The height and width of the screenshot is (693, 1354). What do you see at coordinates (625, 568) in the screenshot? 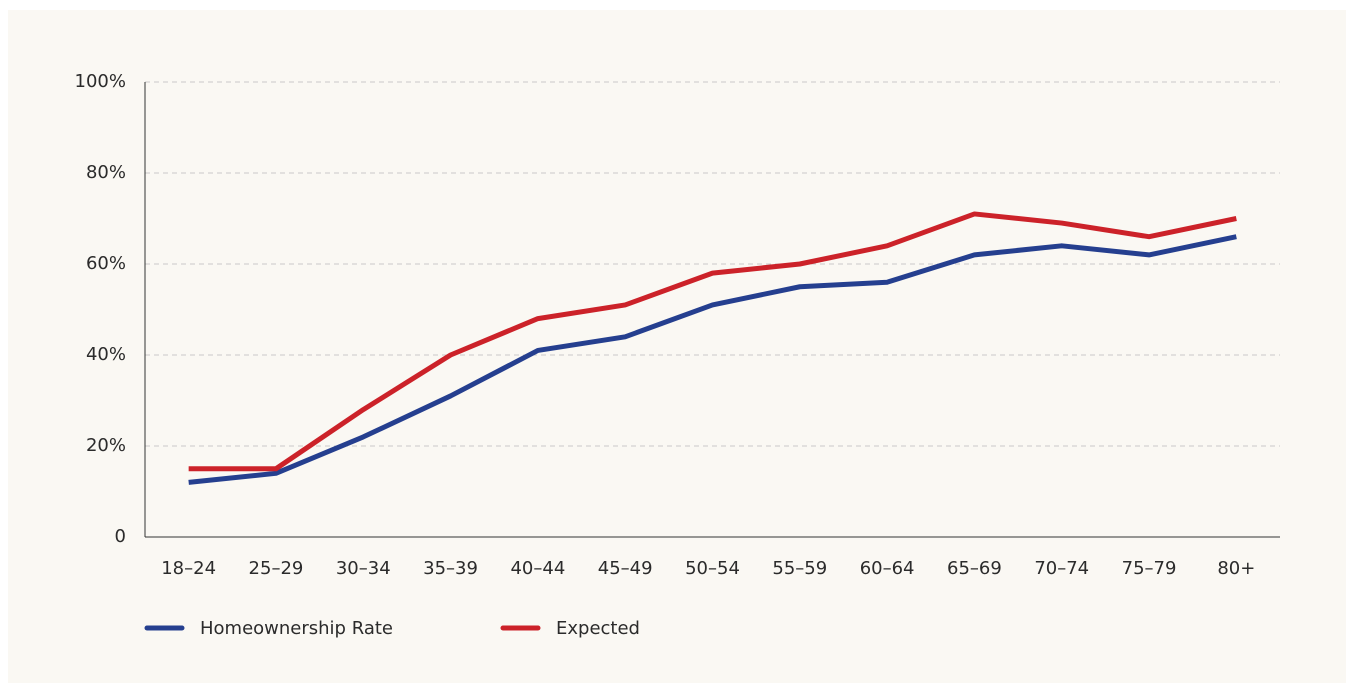
I see `x-tick-label: 45–49` at bounding box center [625, 568].